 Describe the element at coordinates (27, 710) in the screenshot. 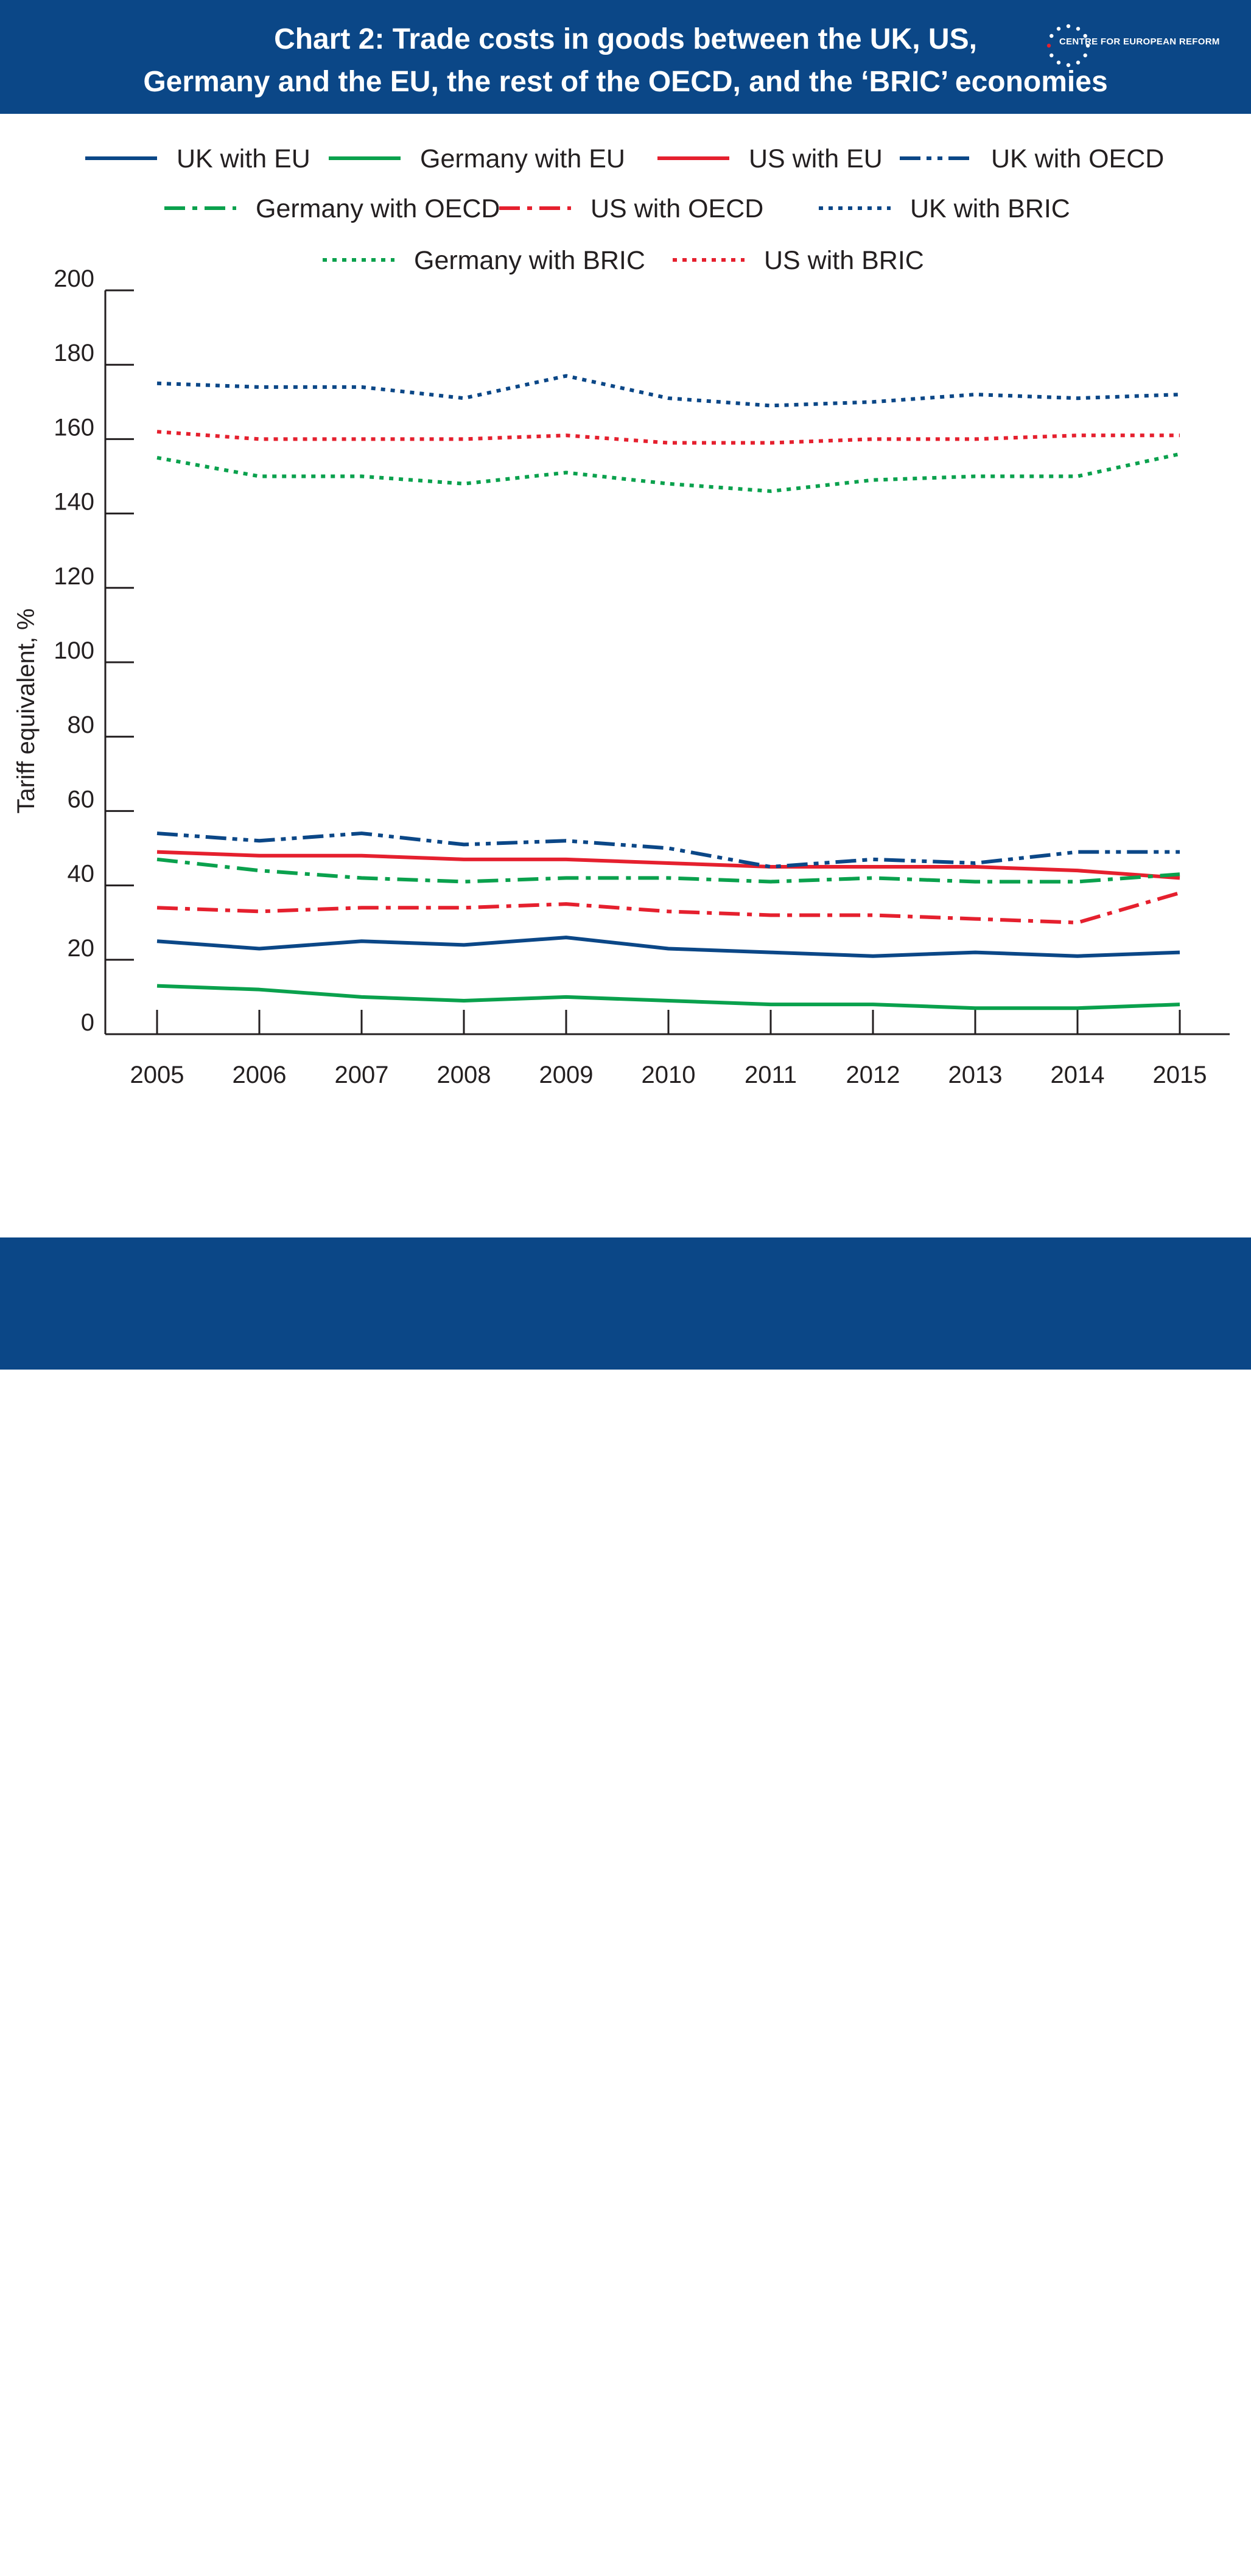

I see `y-axis-label: Tariff equivalent, %` at that location.